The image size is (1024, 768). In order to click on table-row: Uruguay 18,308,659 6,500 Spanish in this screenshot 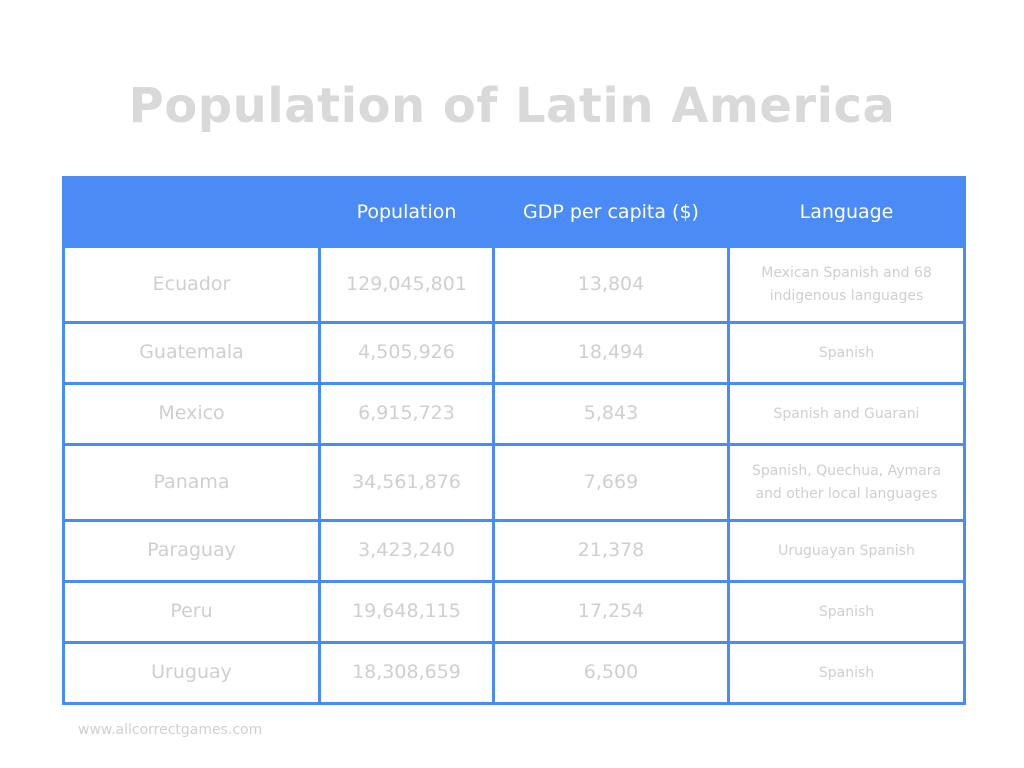, I will do `click(514, 673)`.